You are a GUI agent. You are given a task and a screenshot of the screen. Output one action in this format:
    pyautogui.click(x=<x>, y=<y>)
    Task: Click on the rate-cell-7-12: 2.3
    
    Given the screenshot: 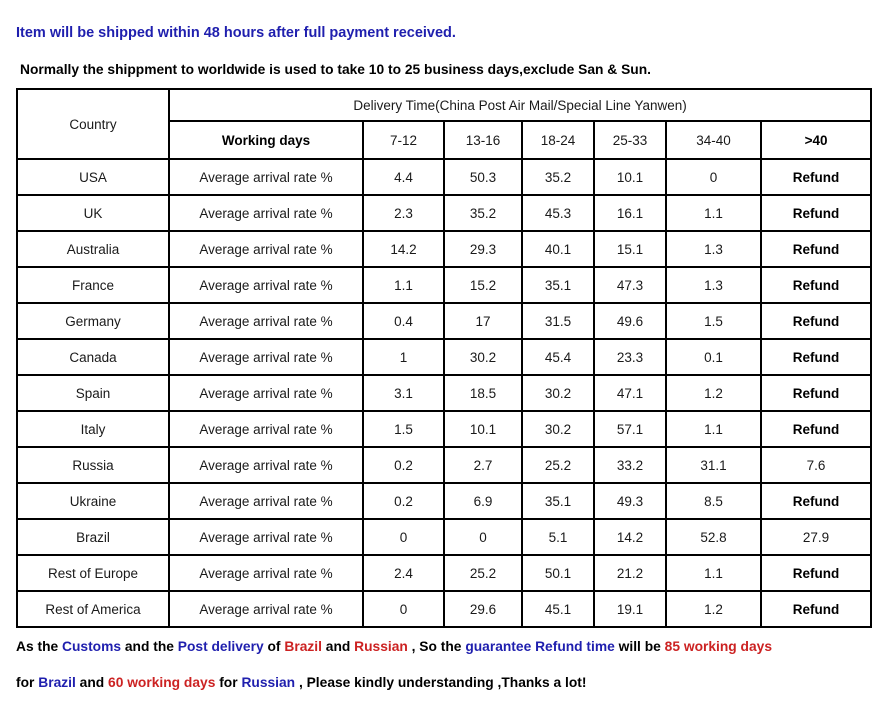 What is the action you would take?
    pyautogui.click(x=403, y=213)
    